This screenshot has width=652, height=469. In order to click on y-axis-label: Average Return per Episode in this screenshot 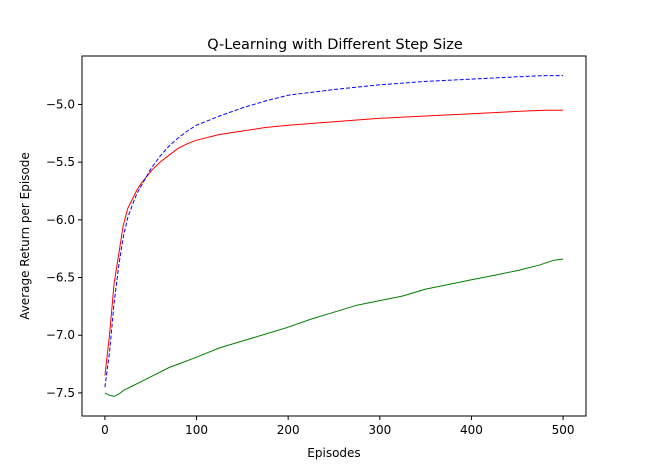, I will do `click(25, 236)`.